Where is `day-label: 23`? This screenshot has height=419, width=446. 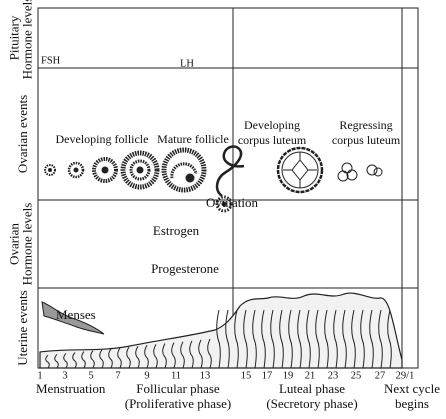
day-label: 23 is located at coordinates (333, 375).